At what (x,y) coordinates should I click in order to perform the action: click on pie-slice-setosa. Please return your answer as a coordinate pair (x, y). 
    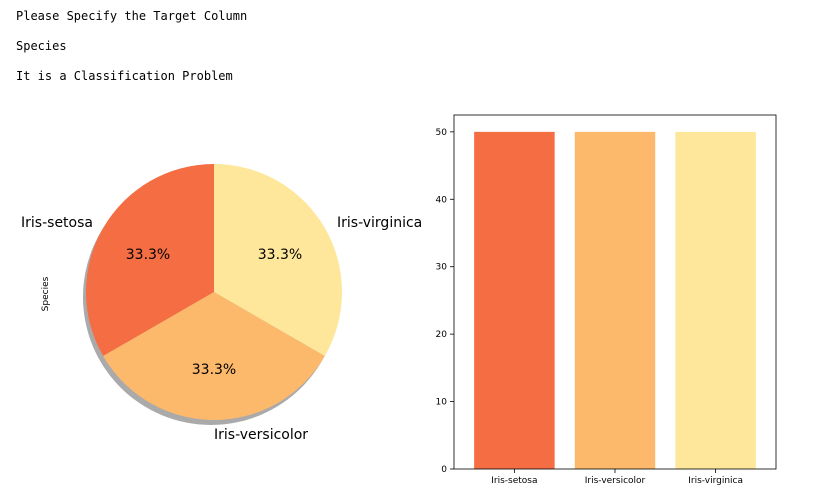
    Looking at the image, I should click on (150, 260).